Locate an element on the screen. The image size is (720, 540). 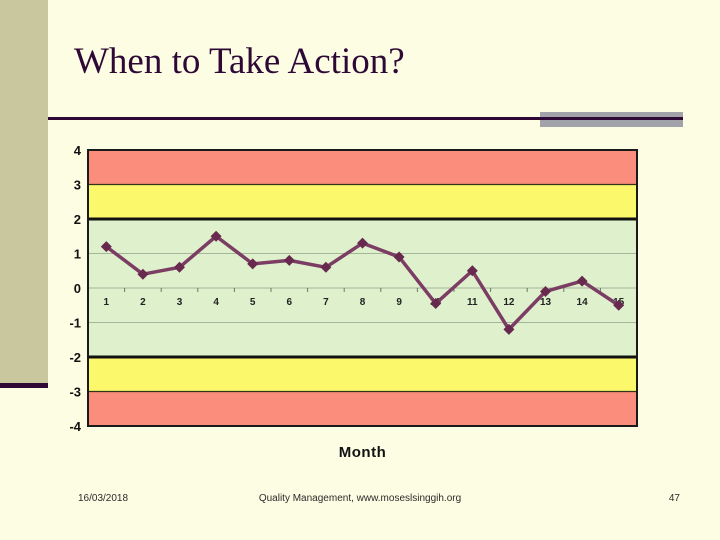
footer-date: 16/03/2018 is located at coordinates (103, 498).